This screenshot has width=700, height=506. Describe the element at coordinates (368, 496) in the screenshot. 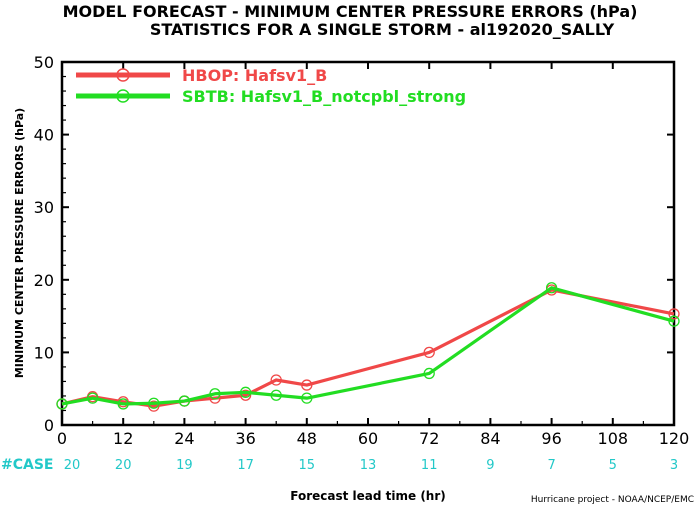

I see `x-axis-label: Forecast lead time (hr)` at that location.